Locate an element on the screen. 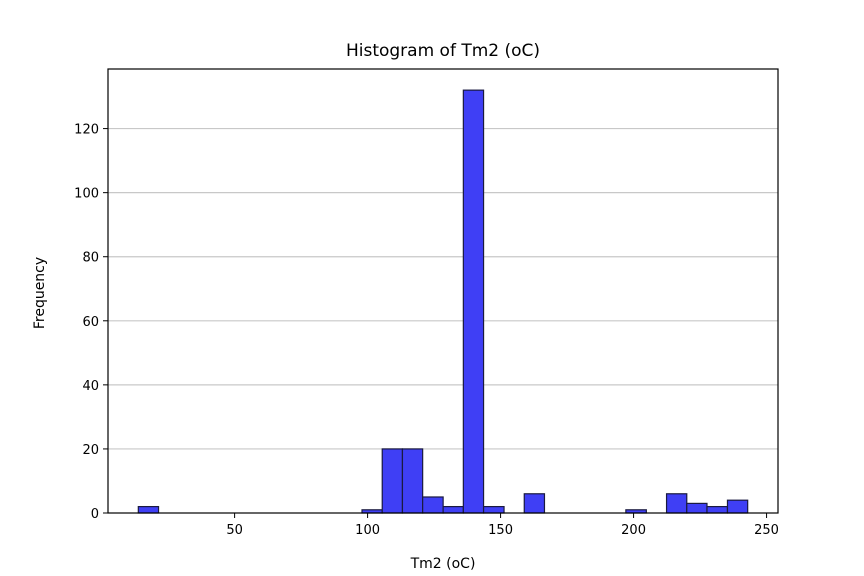 The image size is (864, 576). x-tick-label-100: 100 is located at coordinates (367, 530).